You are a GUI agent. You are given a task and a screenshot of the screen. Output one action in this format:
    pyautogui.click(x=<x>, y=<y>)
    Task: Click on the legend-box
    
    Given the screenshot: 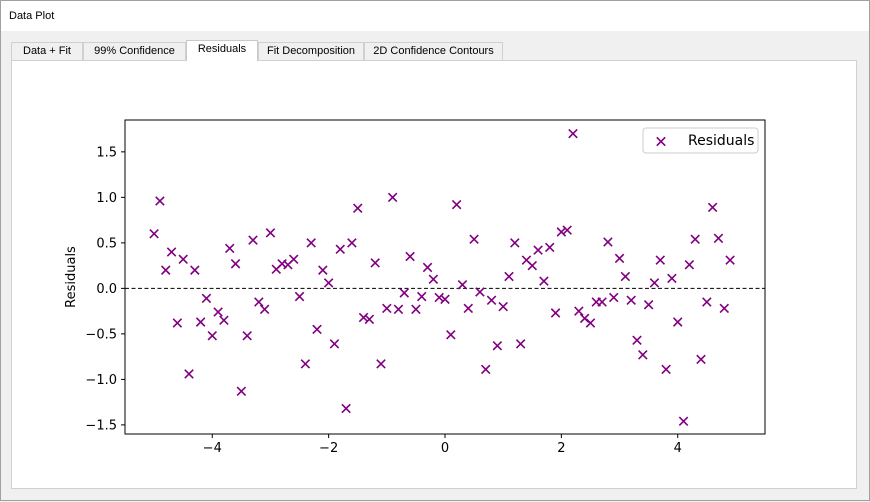 What is the action you would take?
    pyautogui.click(x=700, y=140)
    